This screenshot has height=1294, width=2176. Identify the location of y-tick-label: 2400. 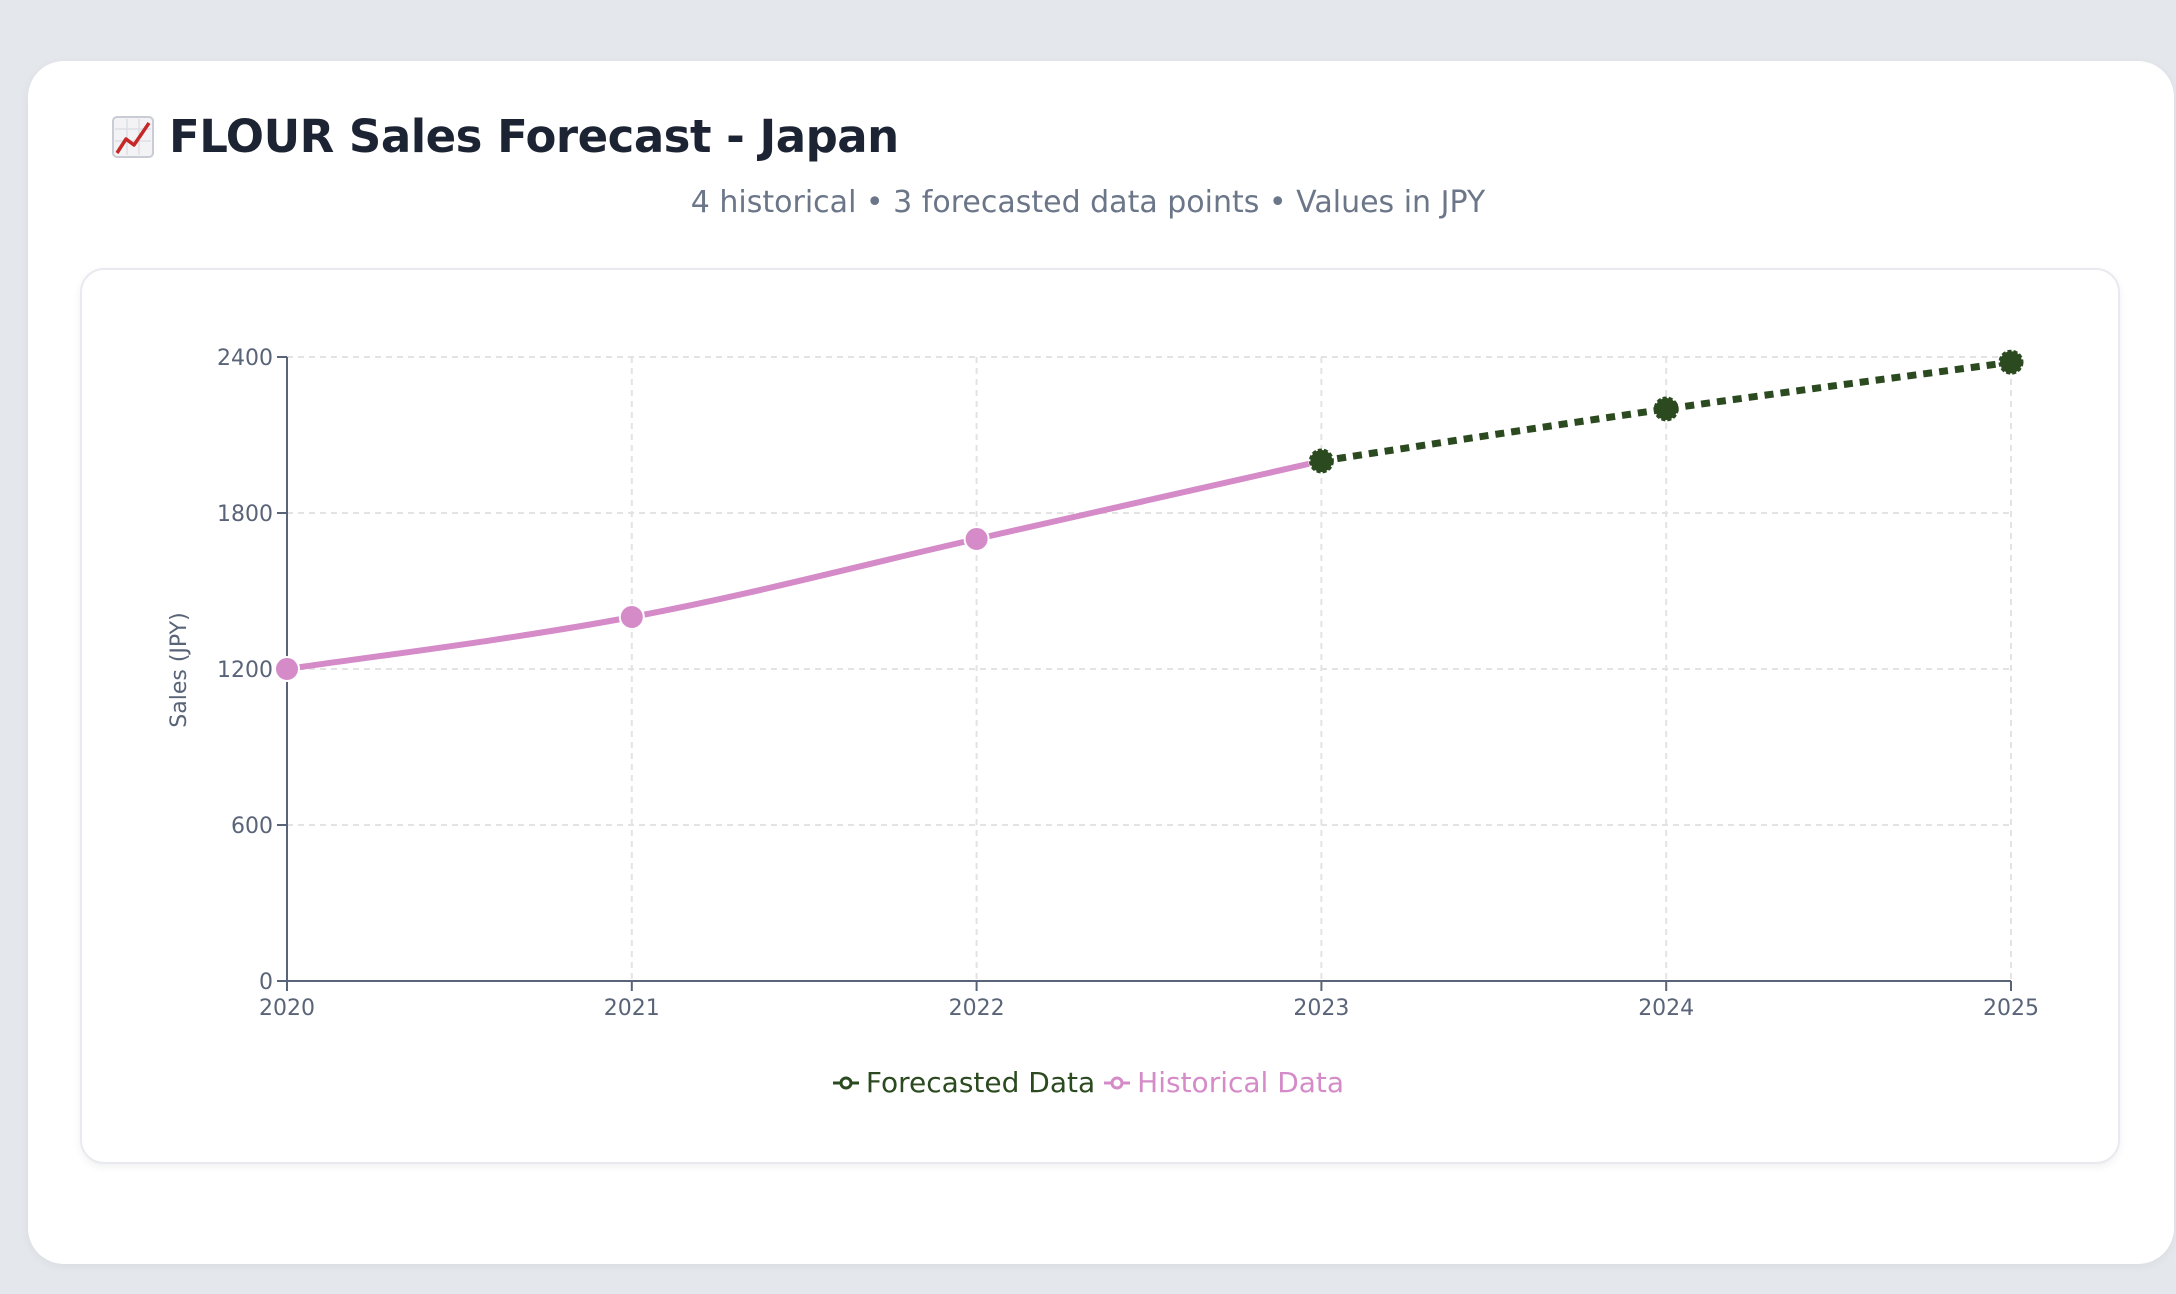
(245, 358).